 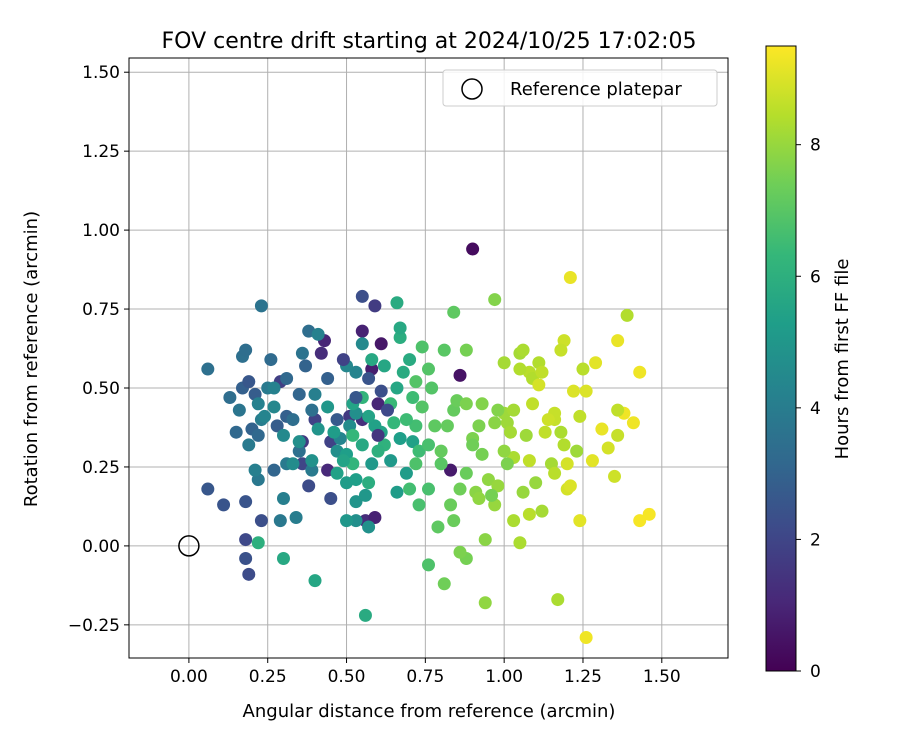 What do you see at coordinates (101, 152) in the screenshot?
I see `y-tick-label: 1.25` at bounding box center [101, 152].